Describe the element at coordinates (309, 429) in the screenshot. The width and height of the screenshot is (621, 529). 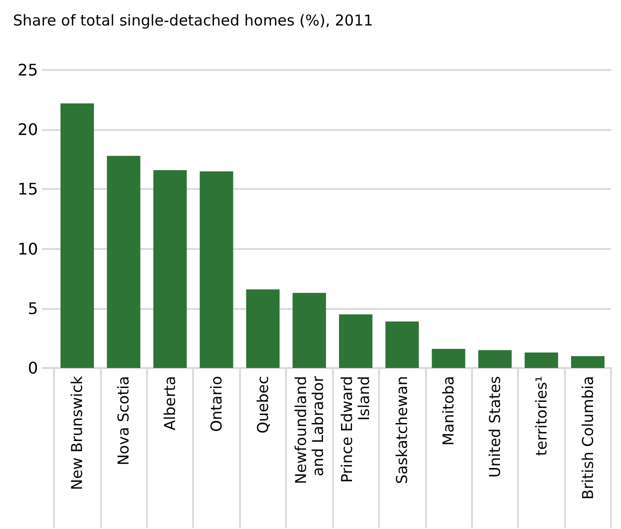
I see `x-tick-label: Newfoundland and Labrador` at that location.